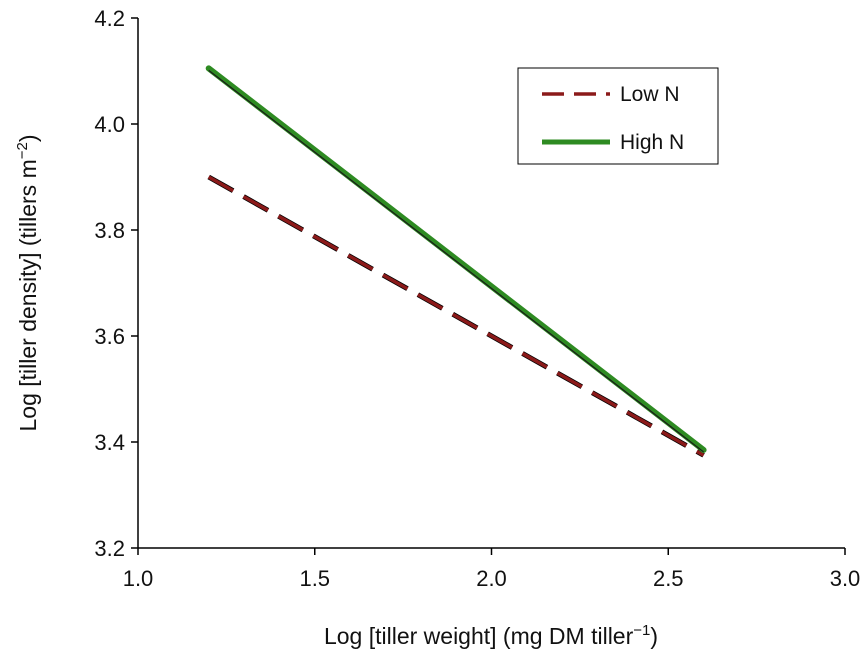  I want to click on x-tick-label: 1.5, so click(314, 578).